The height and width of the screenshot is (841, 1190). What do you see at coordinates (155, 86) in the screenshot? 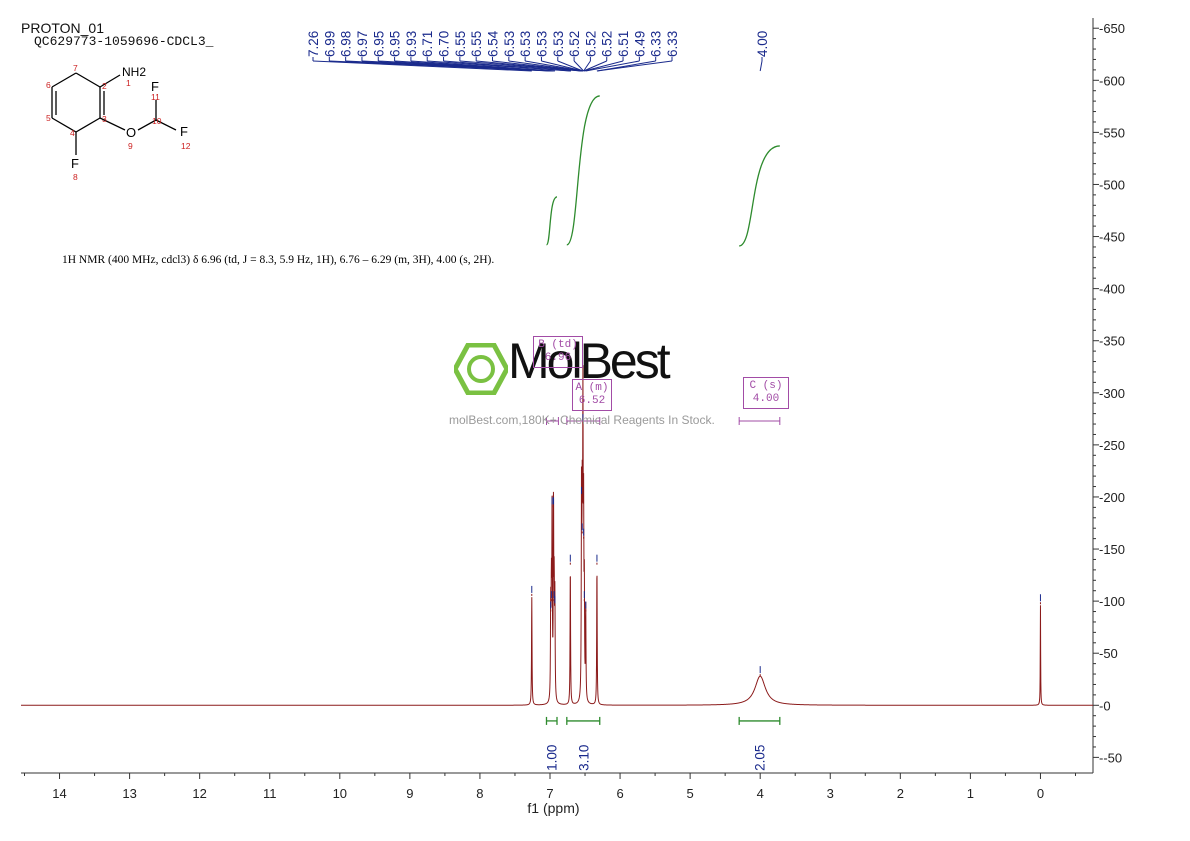
I see `fluorine-11-label: F` at bounding box center [155, 86].